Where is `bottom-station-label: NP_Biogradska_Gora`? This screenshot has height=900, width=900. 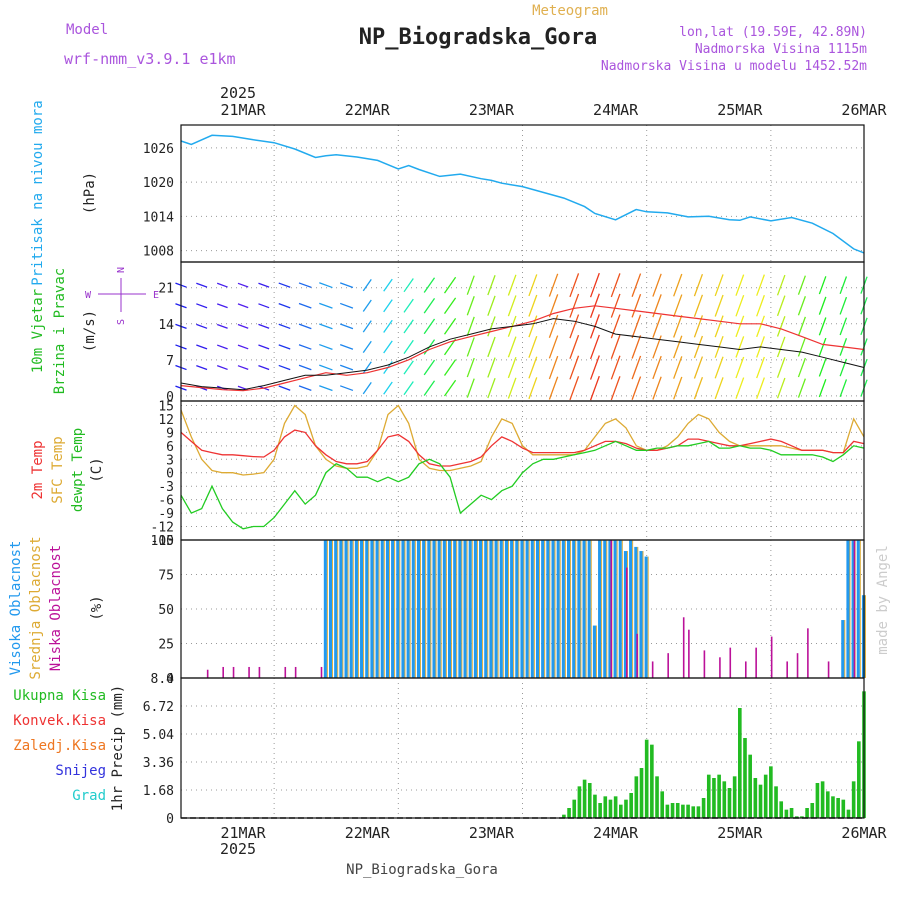
bottom-station-label: NP_Biogradska_Gora is located at coordinates (422, 870).